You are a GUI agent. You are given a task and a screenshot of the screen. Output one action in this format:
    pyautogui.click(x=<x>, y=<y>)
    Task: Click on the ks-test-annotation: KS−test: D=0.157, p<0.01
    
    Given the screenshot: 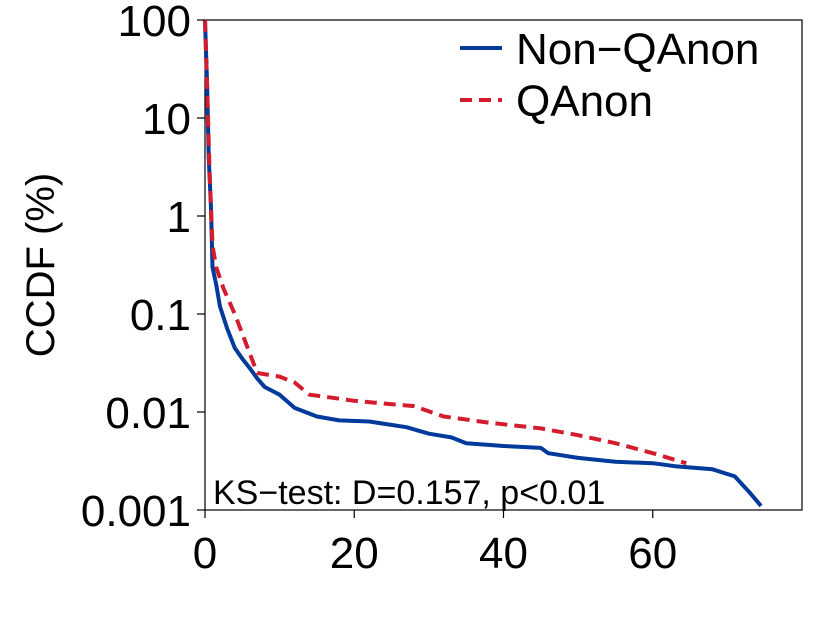 What is the action you would take?
    pyautogui.click(x=409, y=493)
    